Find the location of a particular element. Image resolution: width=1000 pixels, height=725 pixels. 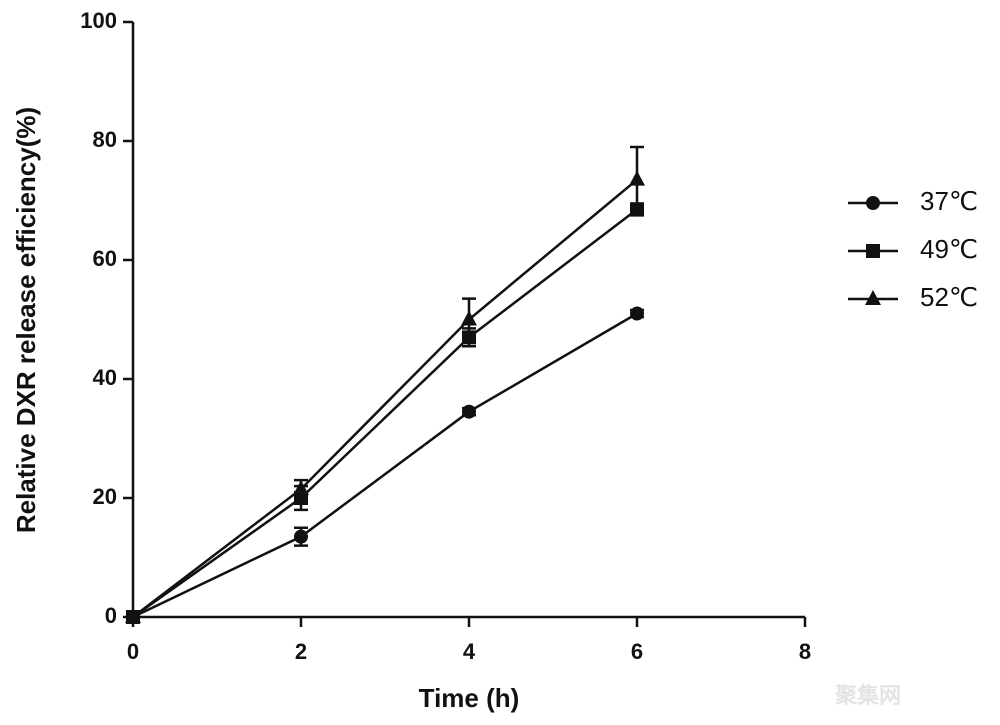

x-tick-label: 8 is located at coordinates (805, 651).